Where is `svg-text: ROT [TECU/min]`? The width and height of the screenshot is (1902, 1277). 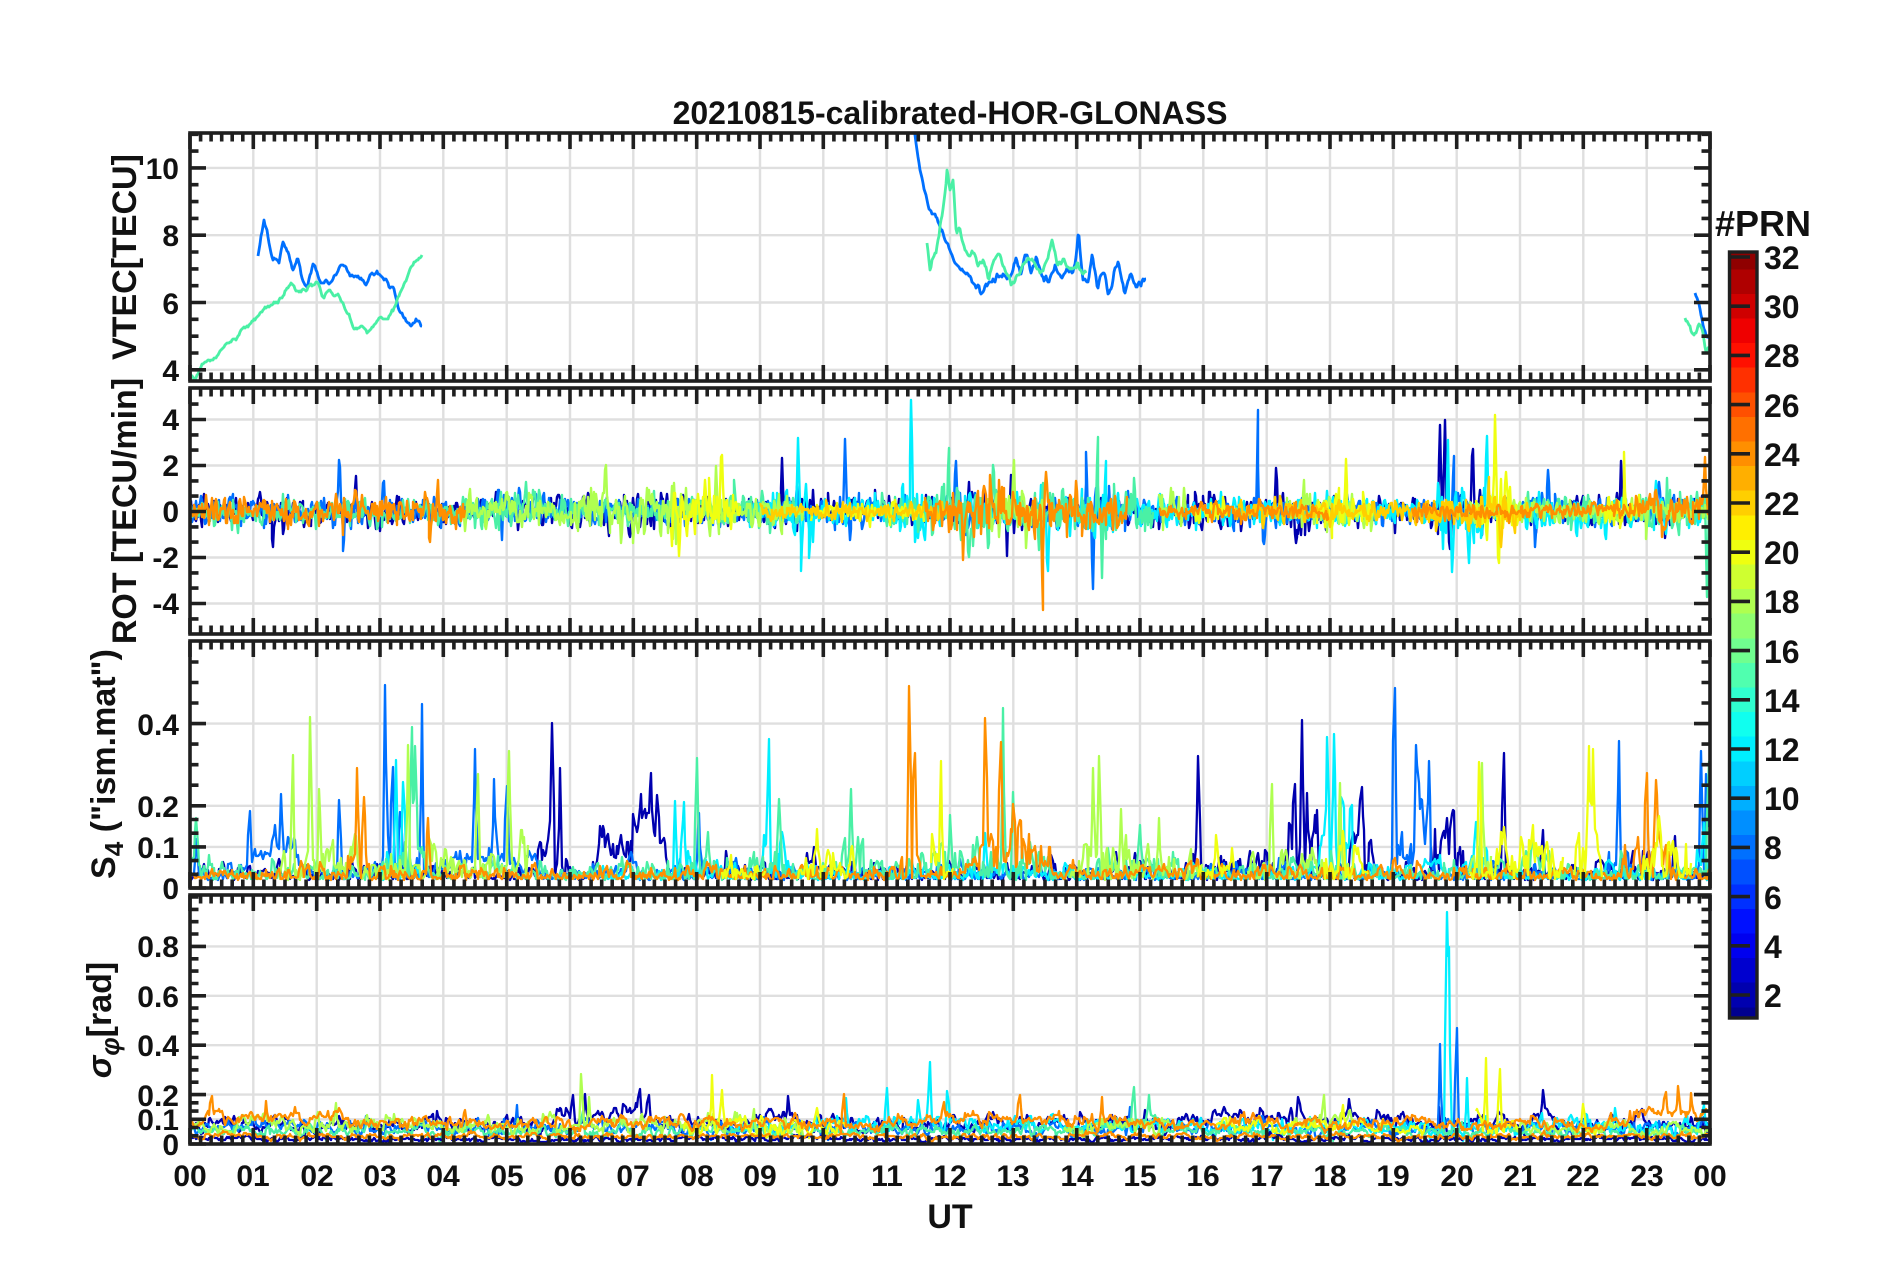
svg-text: ROT [TECU/min] is located at coordinates (125, 511).